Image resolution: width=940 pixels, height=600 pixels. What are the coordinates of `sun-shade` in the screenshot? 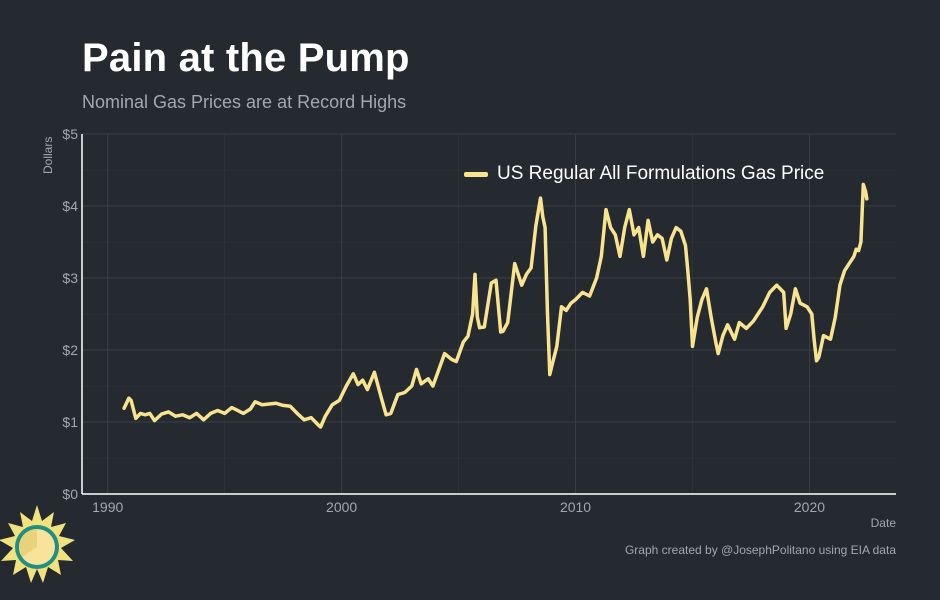 It's located at (27, 542).